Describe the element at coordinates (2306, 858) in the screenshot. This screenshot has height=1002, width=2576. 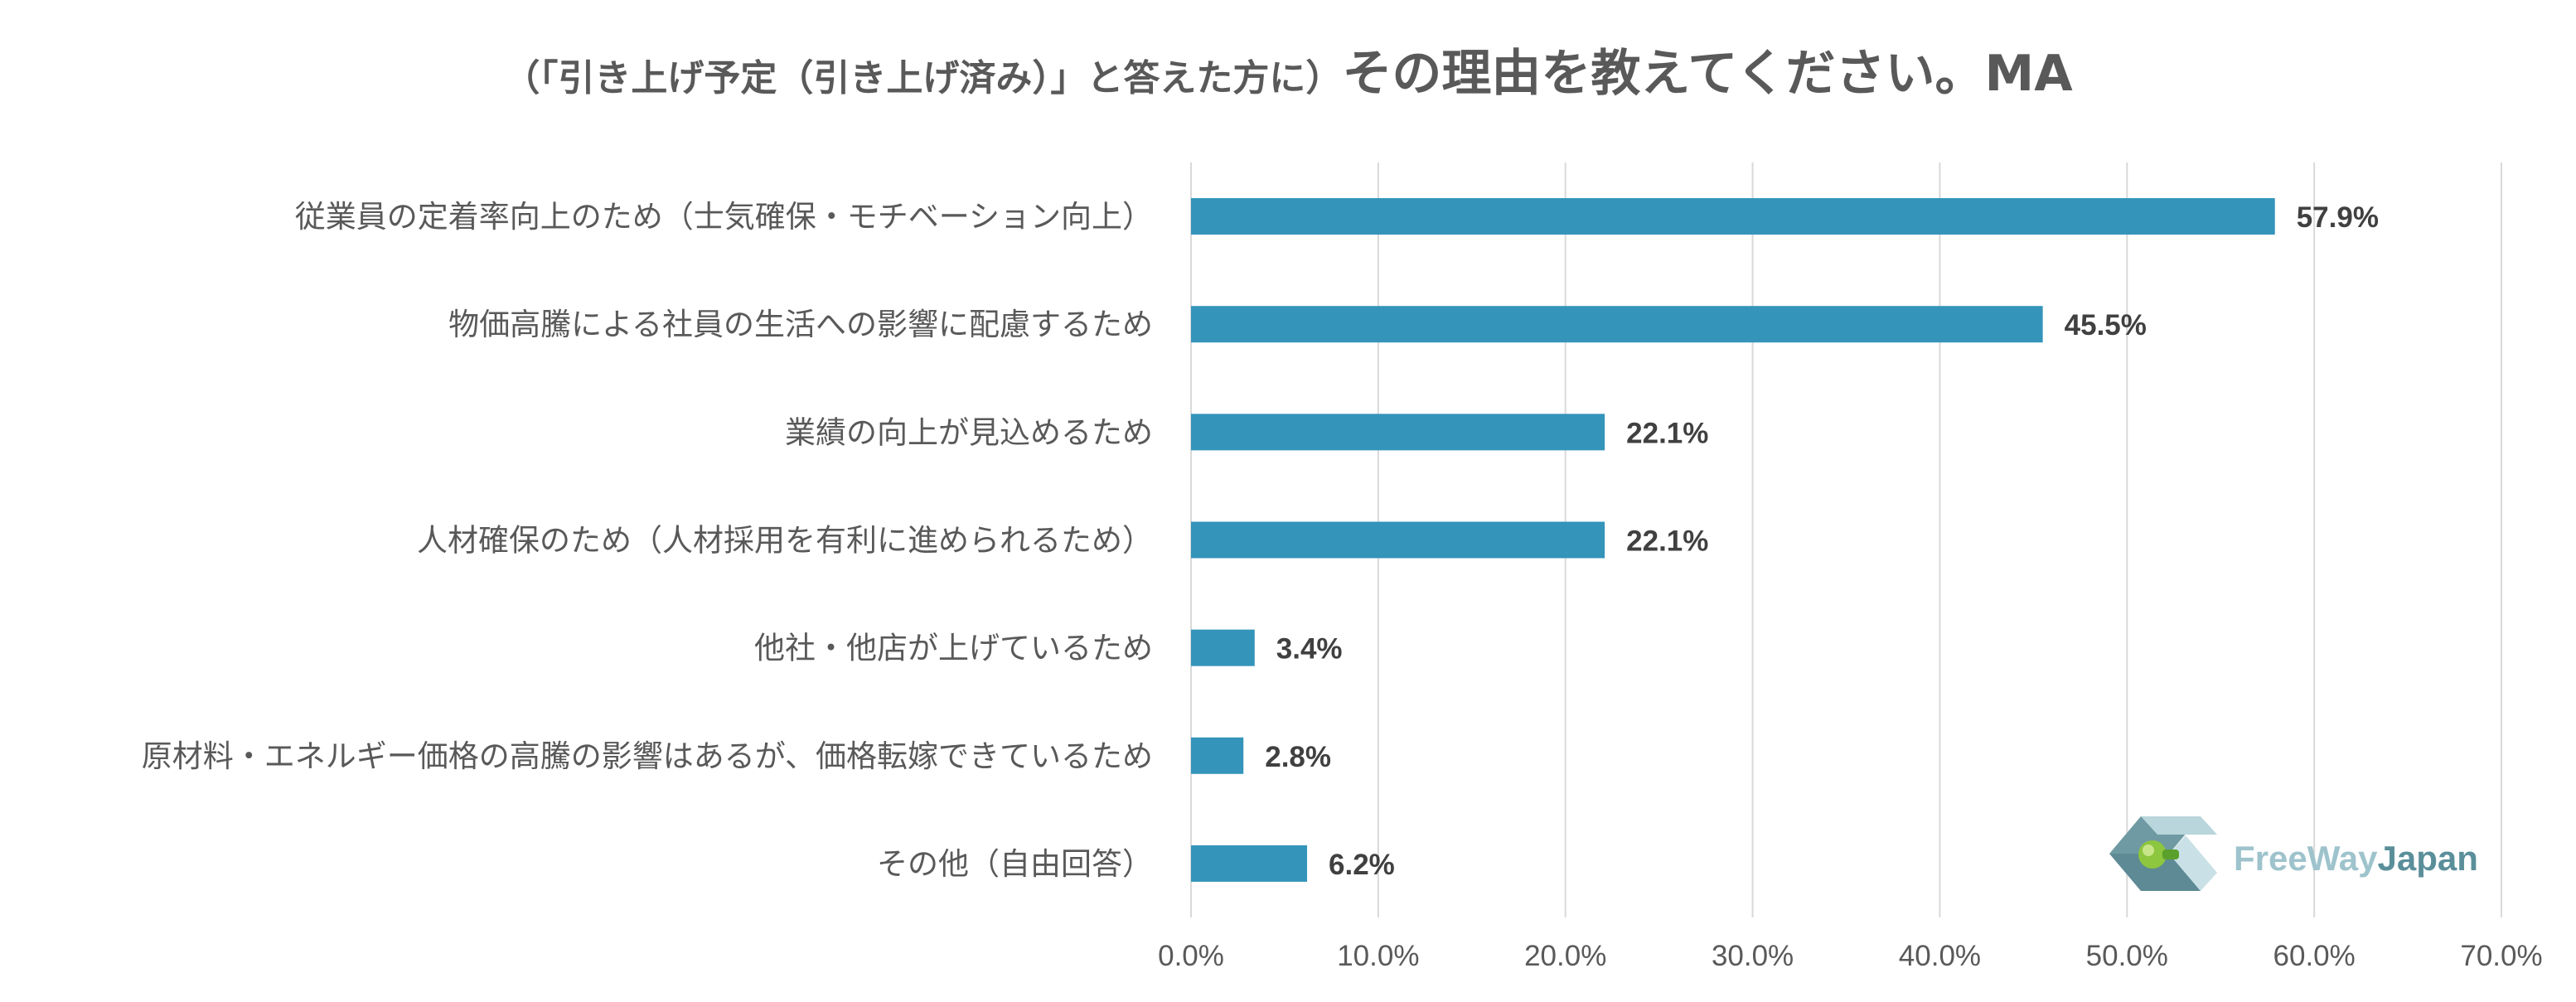
I see `logo-text-freeway: FreeWay` at that location.